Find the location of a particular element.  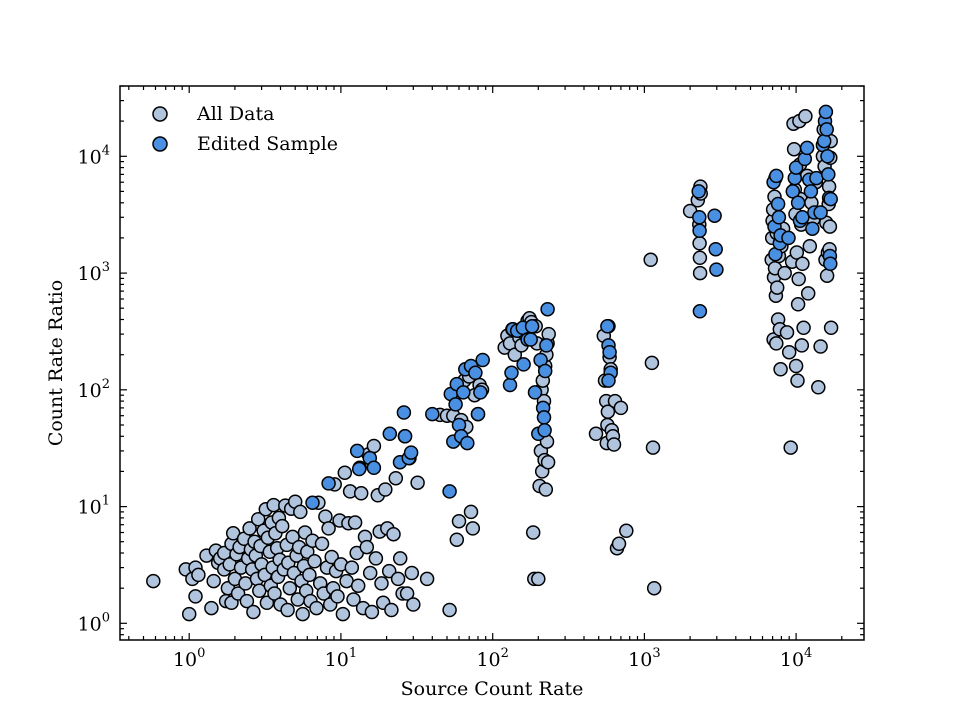

y-tick-label: 10³ is located at coordinates (94, 272).